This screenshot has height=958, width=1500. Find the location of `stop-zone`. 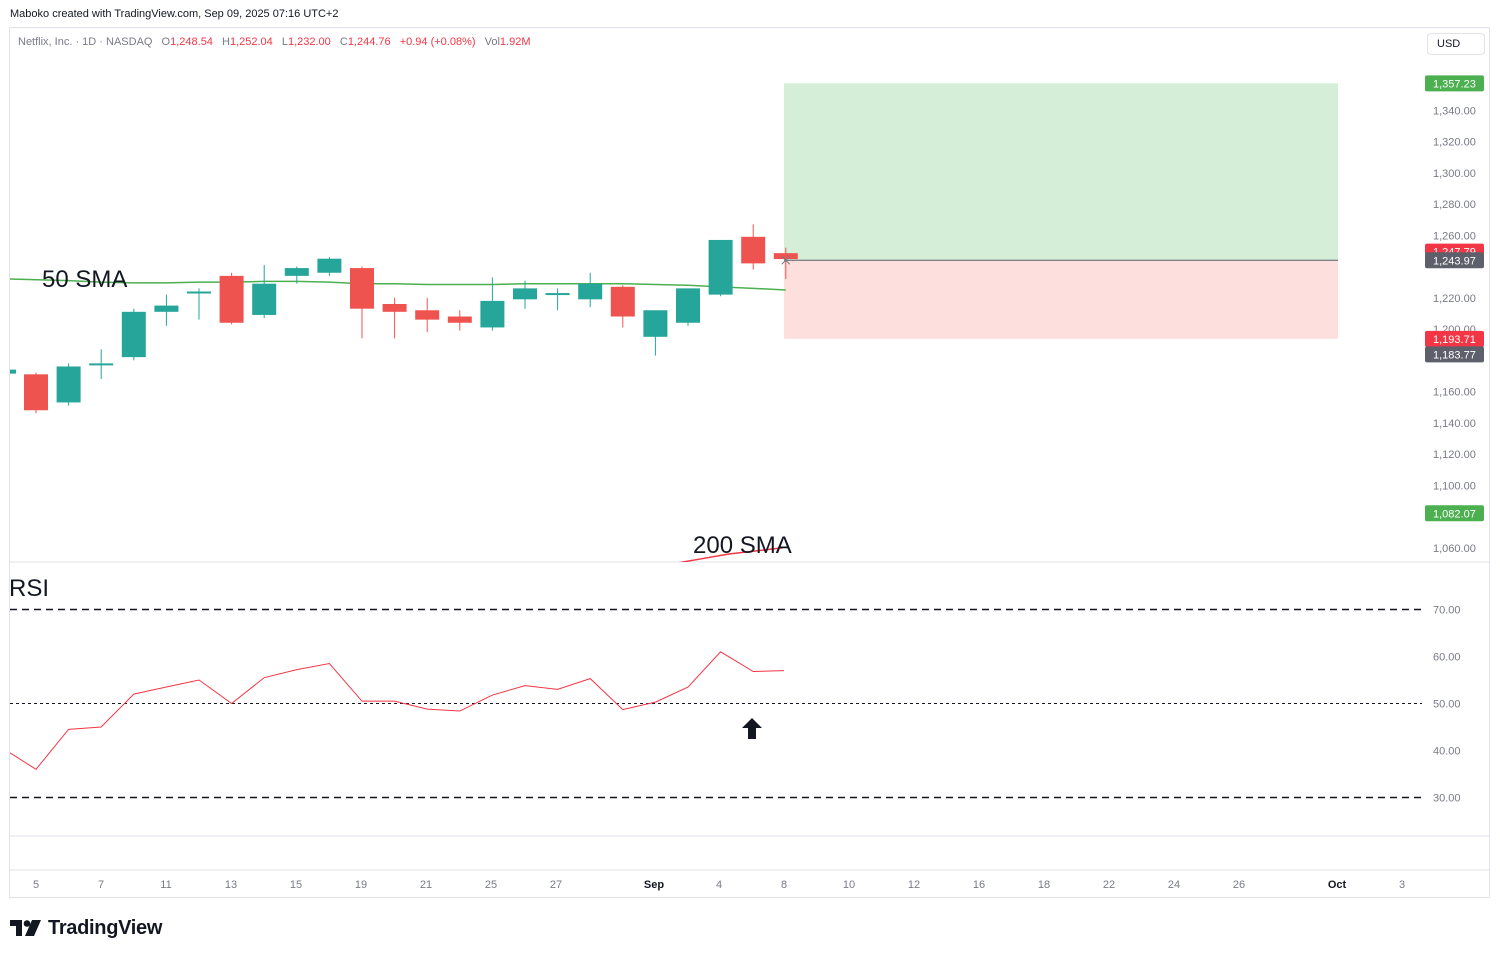

stop-zone is located at coordinates (1061, 299).